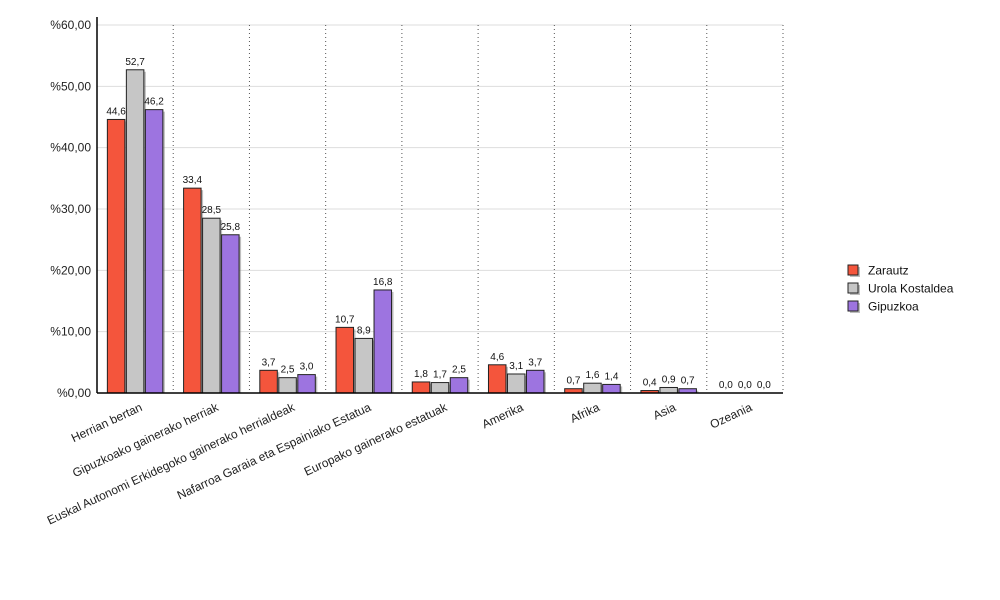 The image size is (1000, 600). I want to click on data-label: 10,7, so click(345, 319).